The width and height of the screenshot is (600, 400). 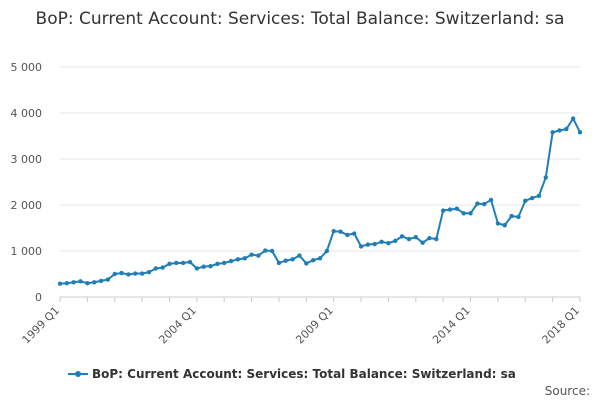 What do you see at coordinates (27, 159) in the screenshot?
I see `y-tick-label: 3 000` at bounding box center [27, 159].